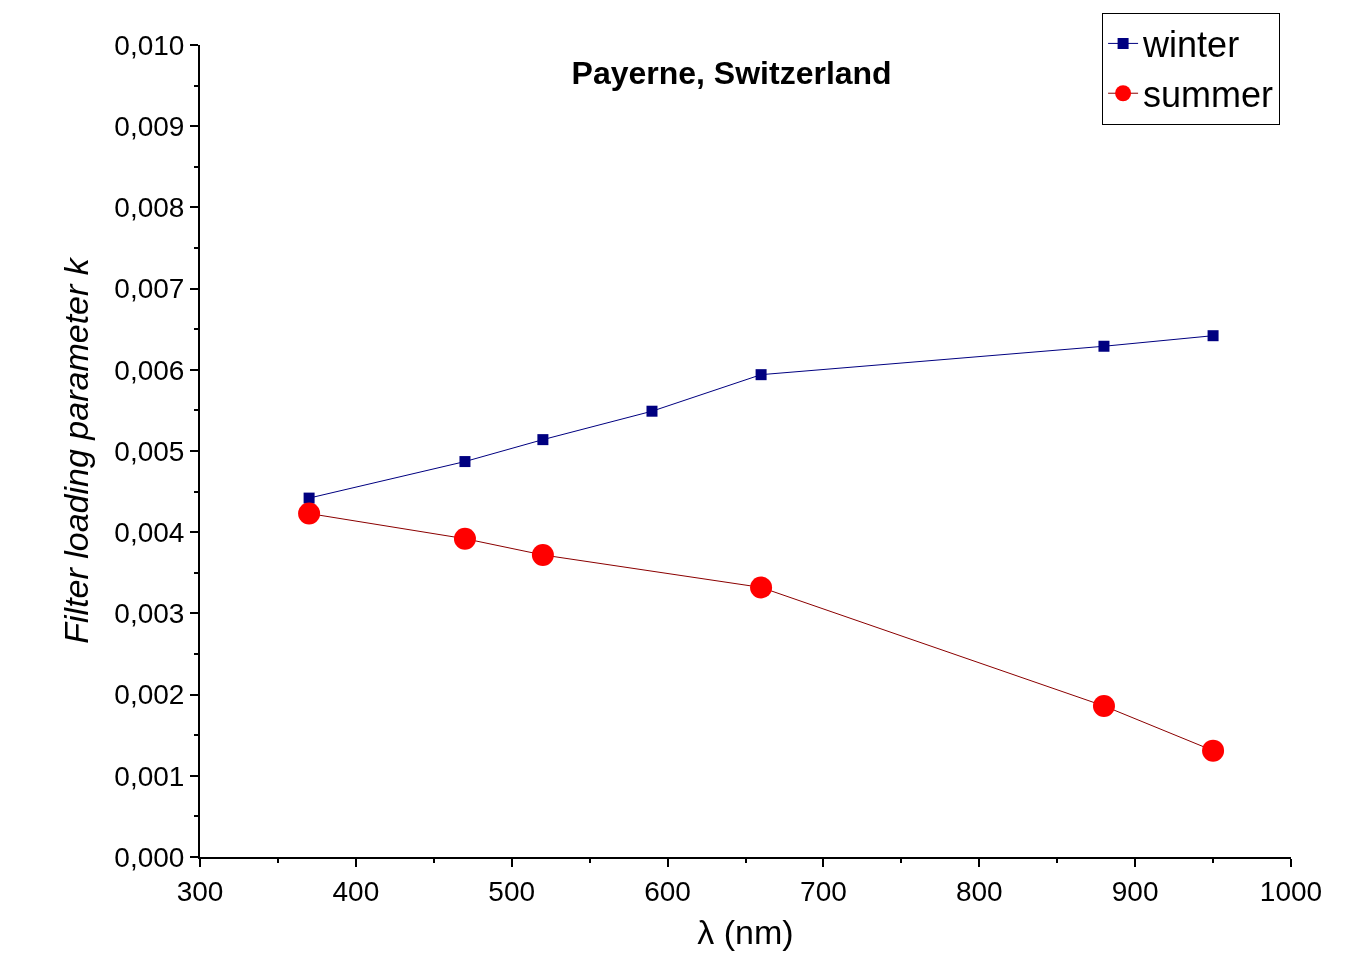  I want to click on legend-label: winter, so click(1191, 45).